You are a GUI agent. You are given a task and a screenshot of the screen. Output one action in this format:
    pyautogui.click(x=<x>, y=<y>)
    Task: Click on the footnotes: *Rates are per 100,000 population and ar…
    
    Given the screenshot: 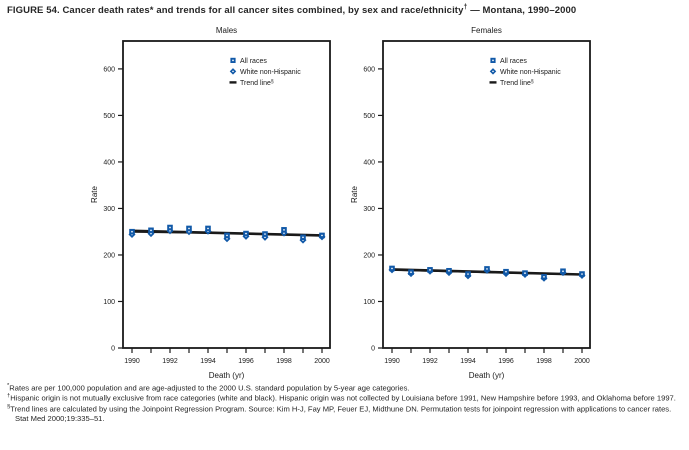 What is the action you would take?
    pyautogui.click(x=346, y=403)
    